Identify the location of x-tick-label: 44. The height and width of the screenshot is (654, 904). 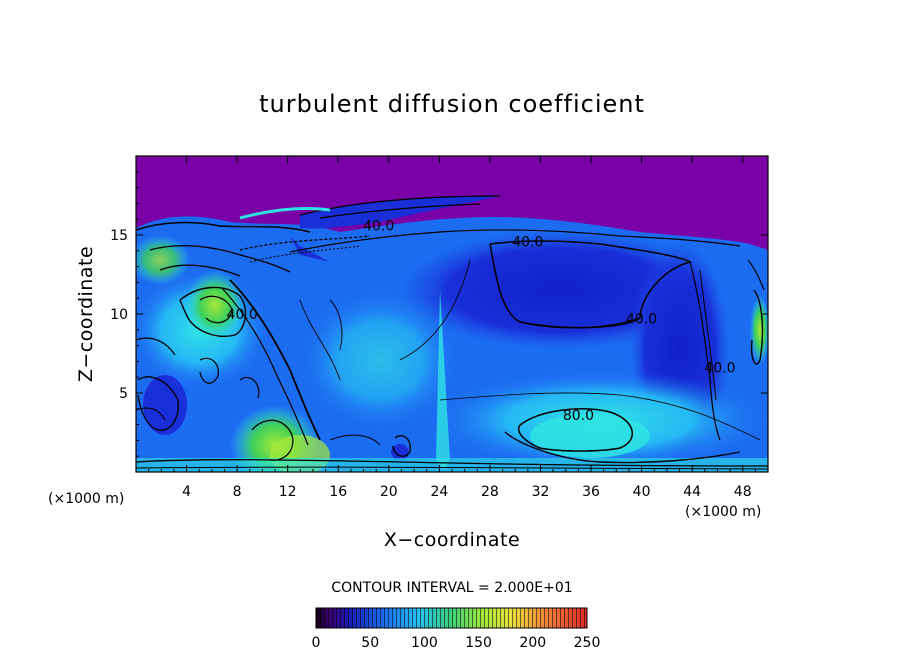
(692, 492).